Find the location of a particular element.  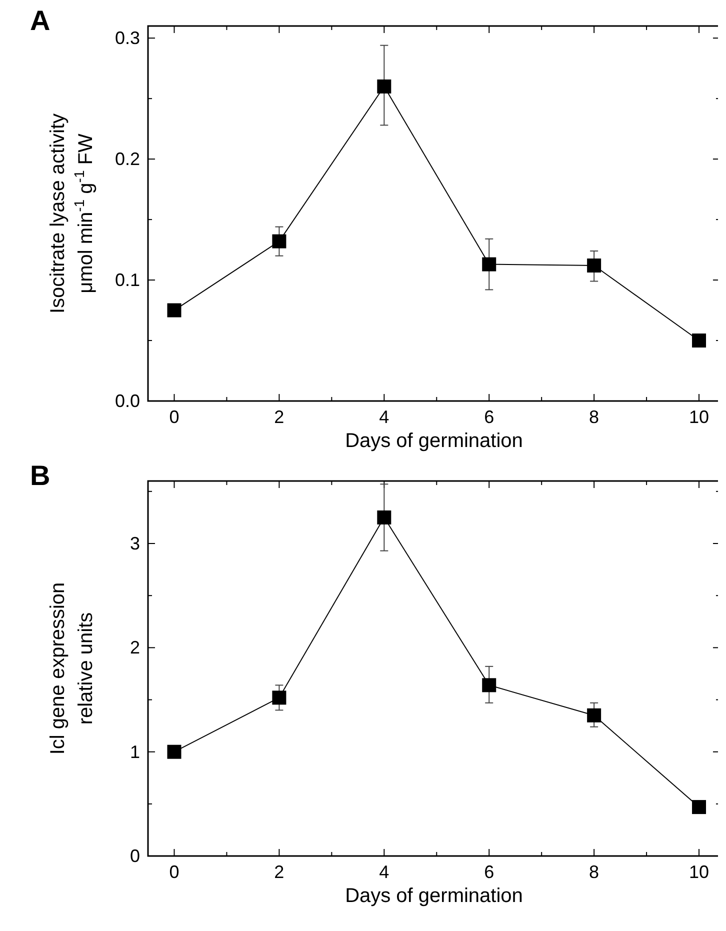

chart-title: A is located at coordinates (40, 20).